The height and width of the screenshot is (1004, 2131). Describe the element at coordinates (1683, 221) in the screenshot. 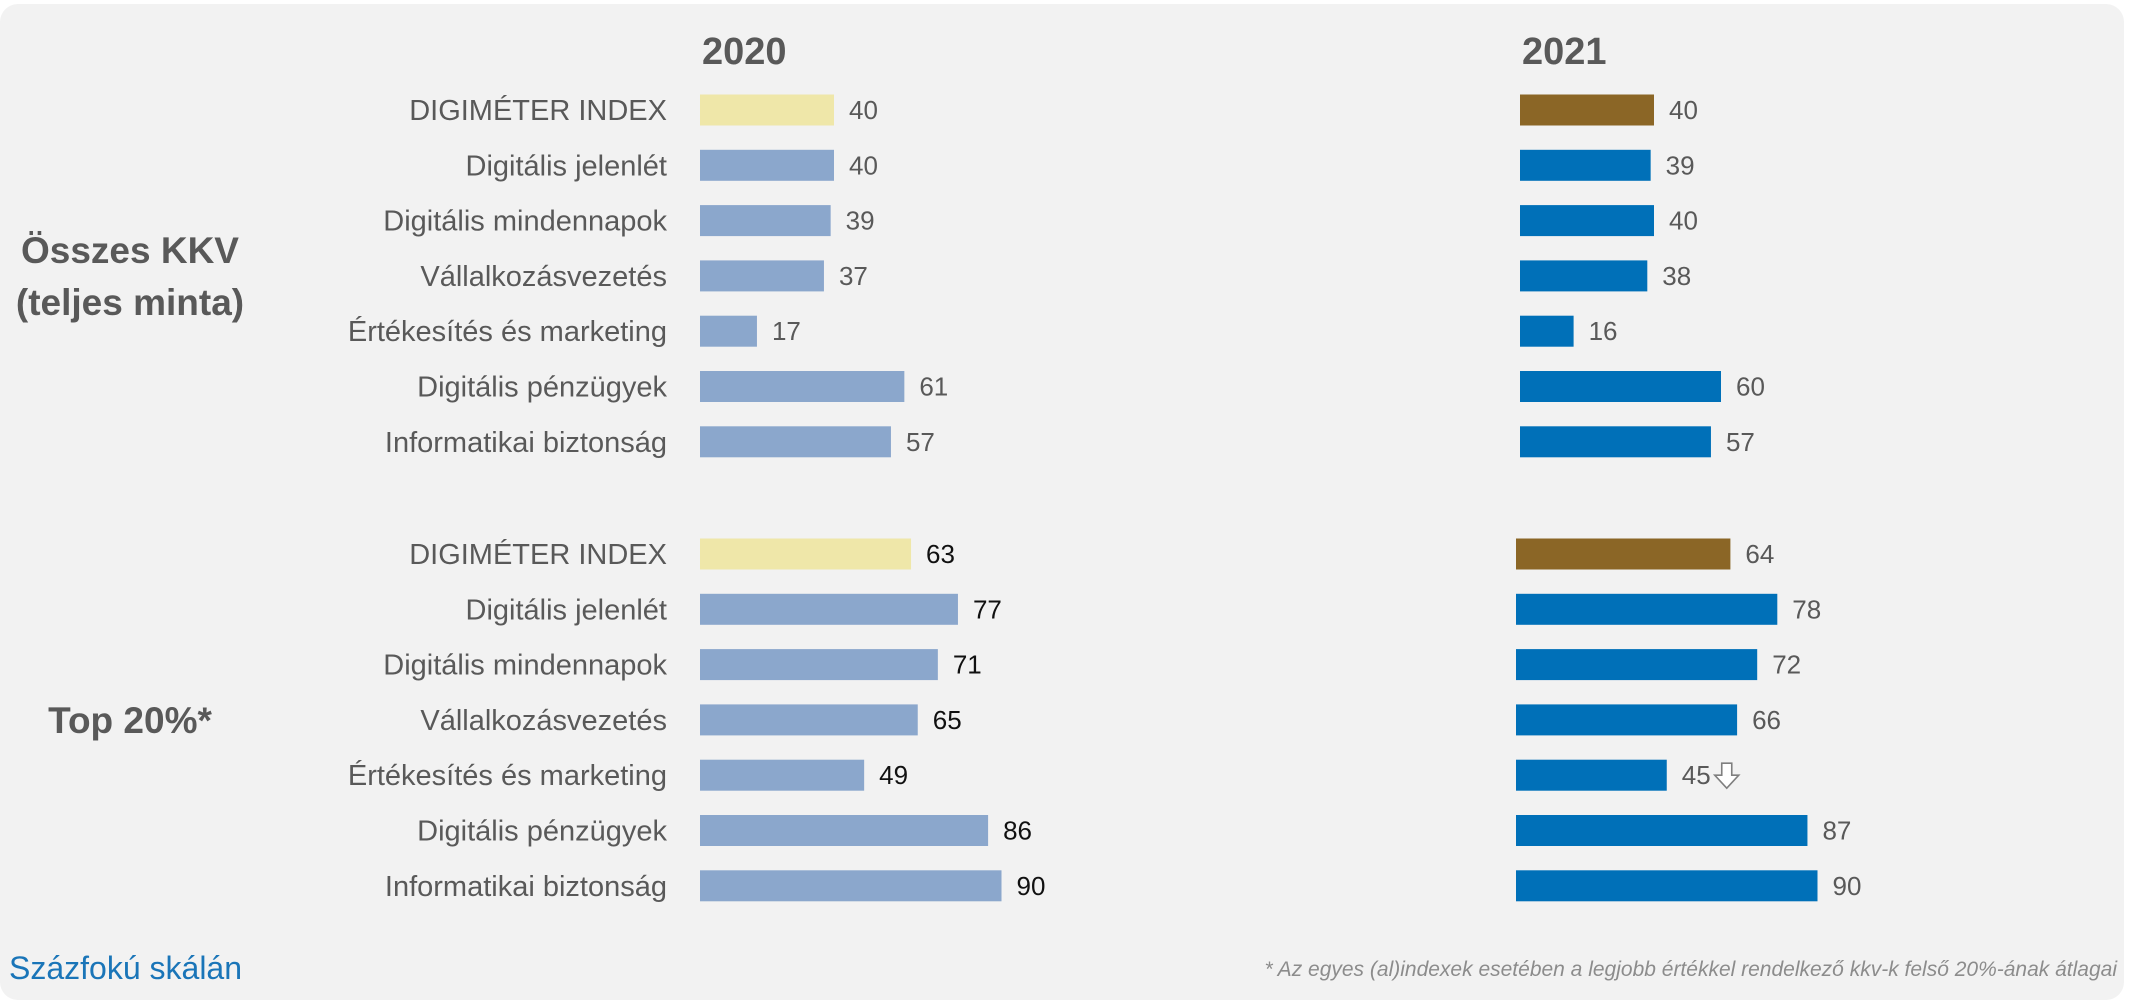

I see `value-label-2021-digitalis-mindennapok: 40` at that location.